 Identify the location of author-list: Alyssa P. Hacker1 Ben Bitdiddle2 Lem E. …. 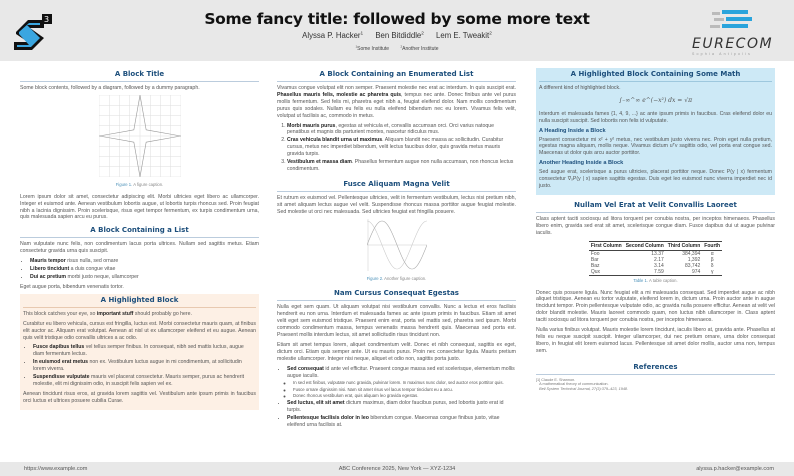
(397, 35).